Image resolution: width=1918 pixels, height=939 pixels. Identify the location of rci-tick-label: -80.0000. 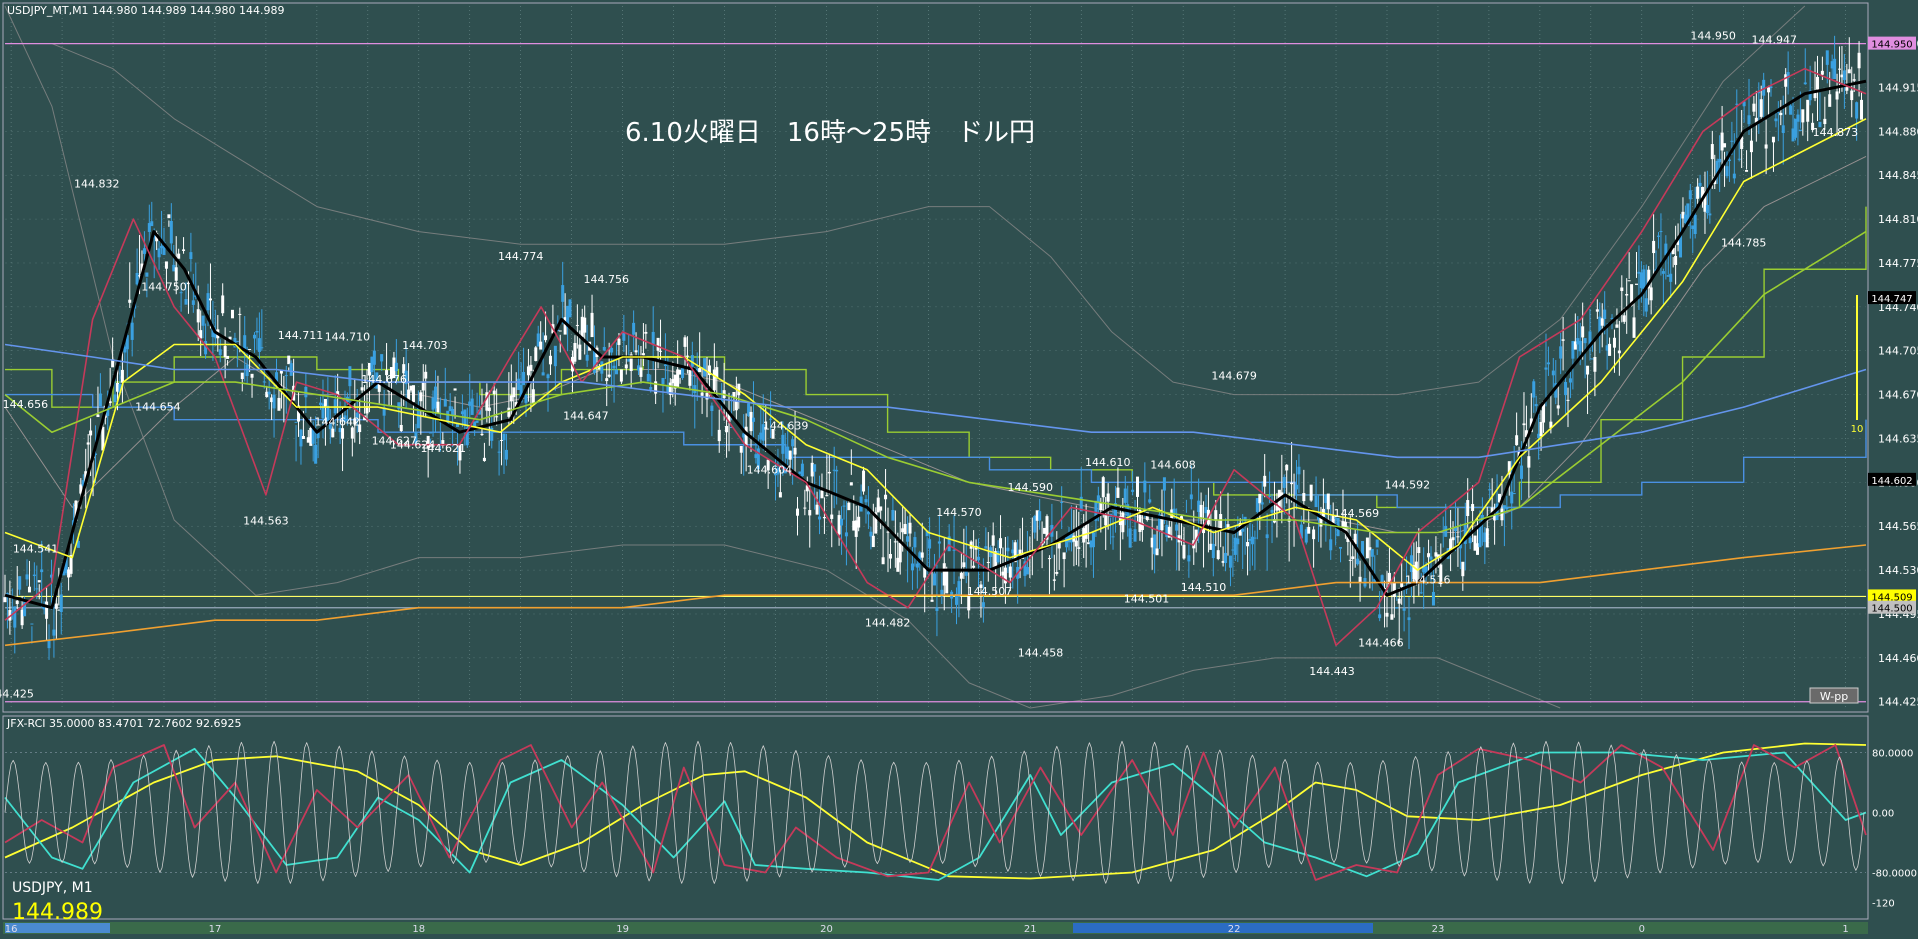
(1894, 874).